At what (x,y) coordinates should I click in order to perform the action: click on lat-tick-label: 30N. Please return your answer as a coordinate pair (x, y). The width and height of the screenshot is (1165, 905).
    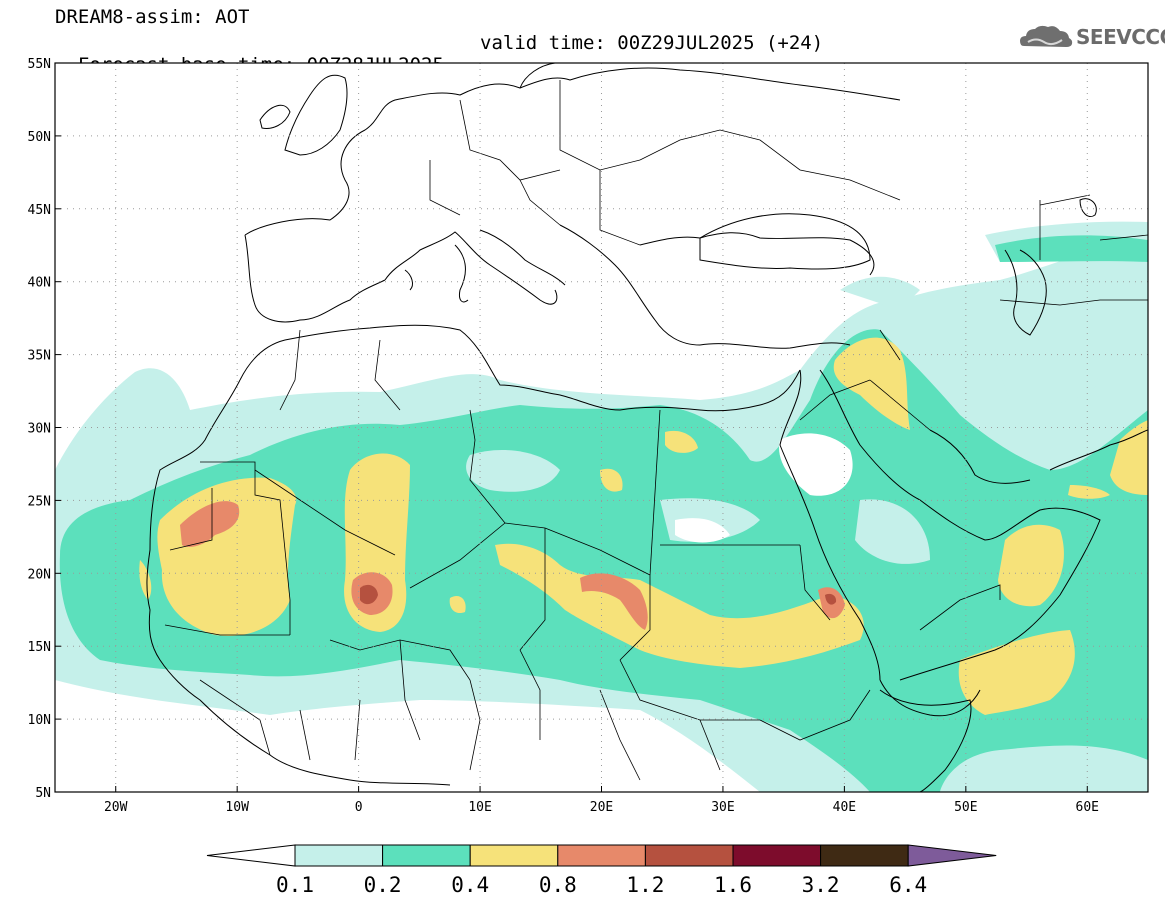
    Looking at the image, I should click on (39, 429).